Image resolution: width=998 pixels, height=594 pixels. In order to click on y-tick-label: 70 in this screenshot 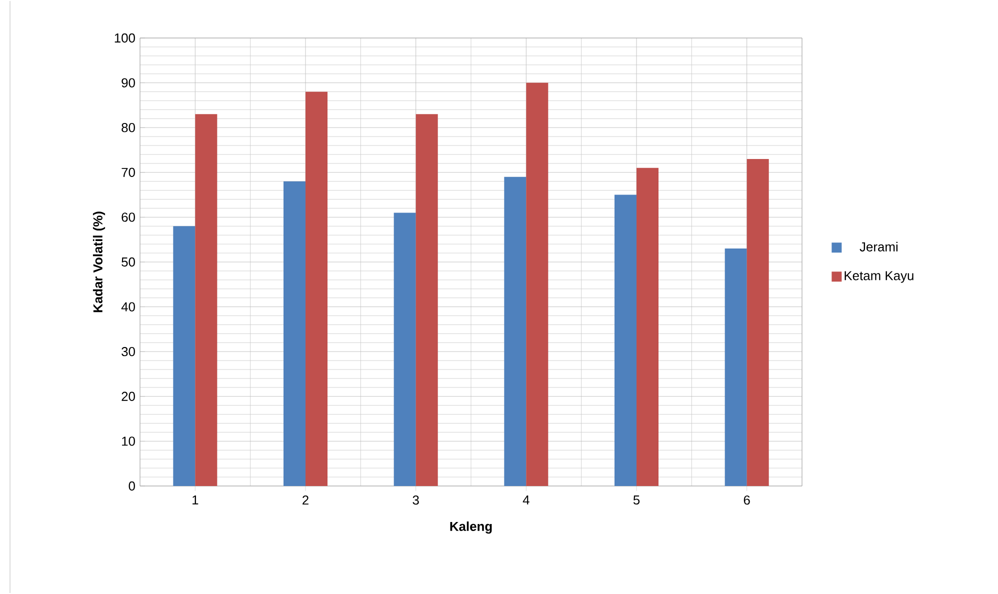, I will do `click(128, 172)`.